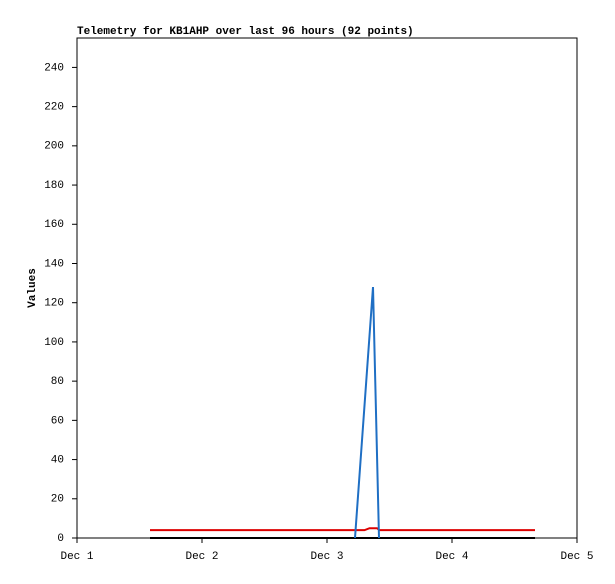 The width and height of the screenshot is (615, 584). What do you see at coordinates (326, 557) in the screenshot?
I see `x-tick-label: Dec 3` at bounding box center [326, 557].